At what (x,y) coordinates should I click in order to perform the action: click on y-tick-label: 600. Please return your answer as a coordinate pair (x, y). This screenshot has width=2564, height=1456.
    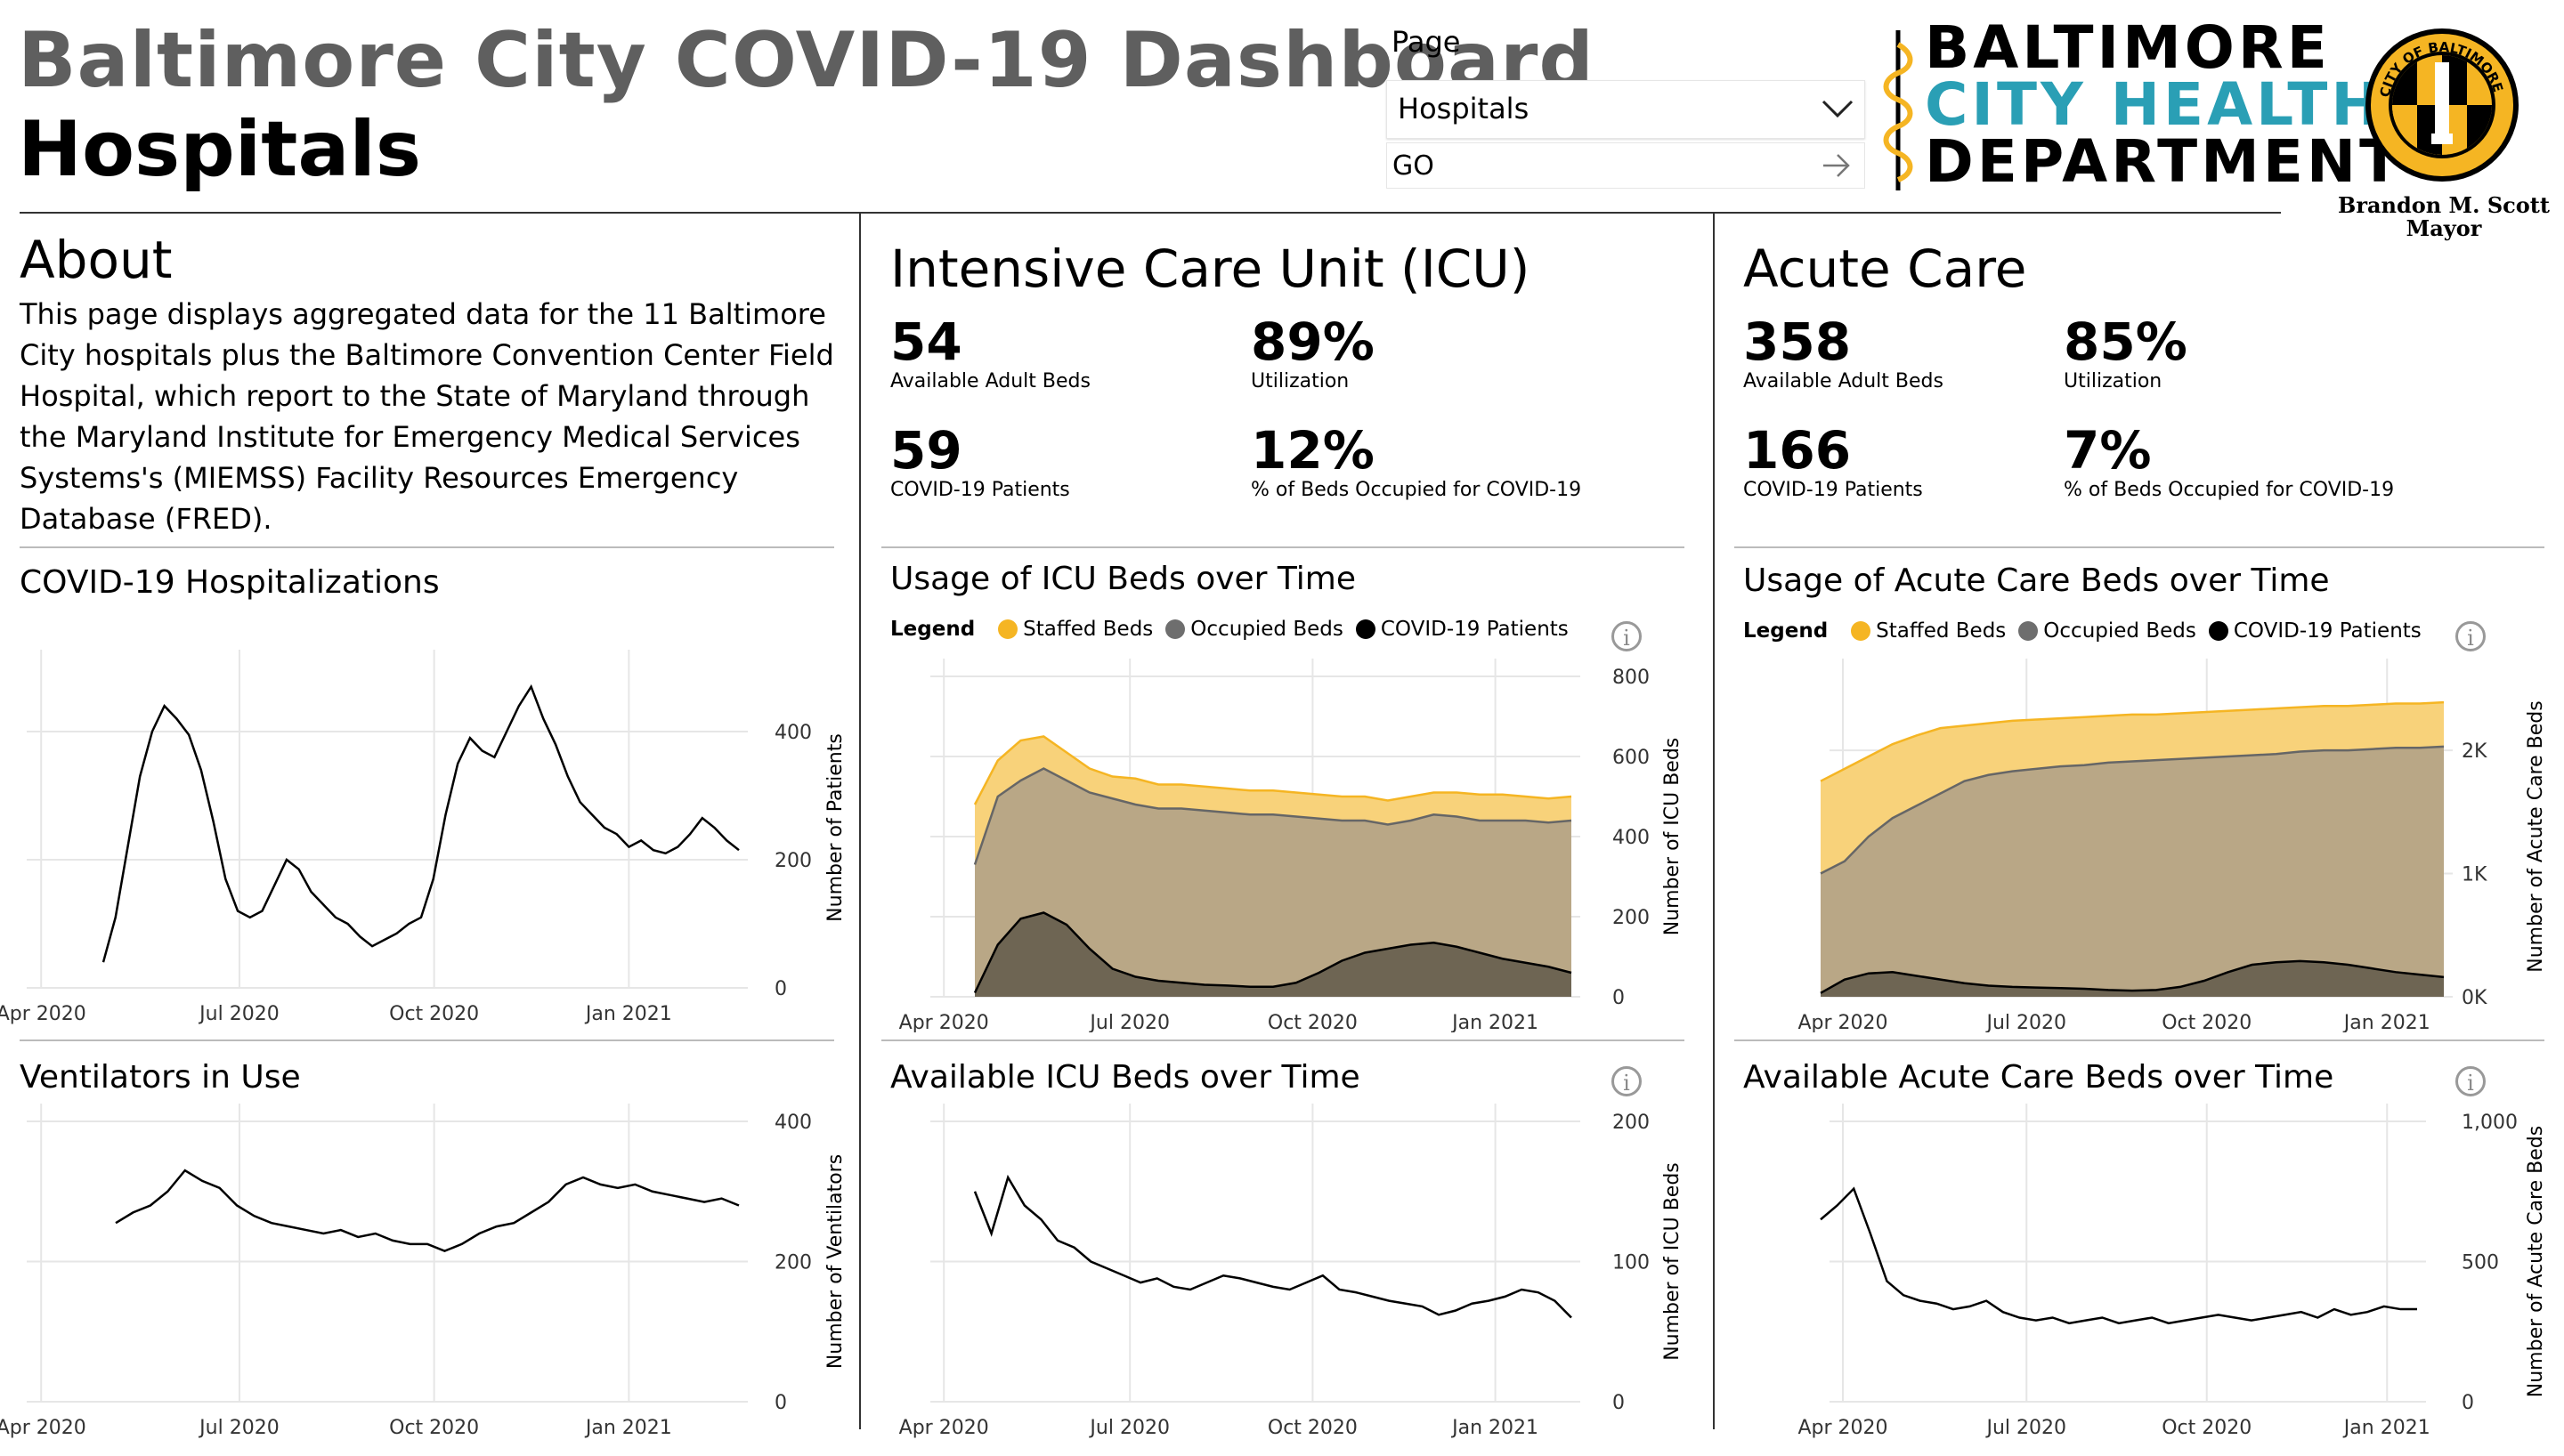
    Looking at the image, I should click on (1631, 758).